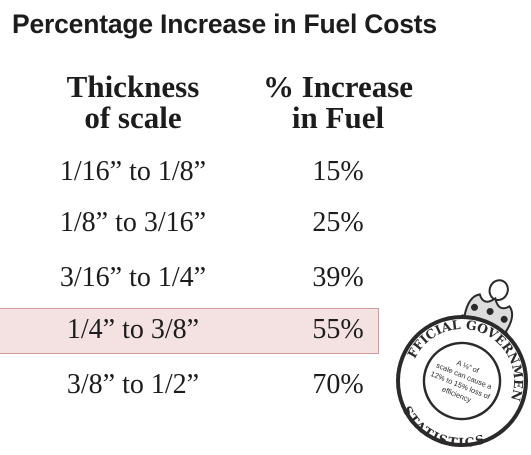 This screenshot has width=531, height=455. I want to click on increase-cell: 25%, so click(338, 222).